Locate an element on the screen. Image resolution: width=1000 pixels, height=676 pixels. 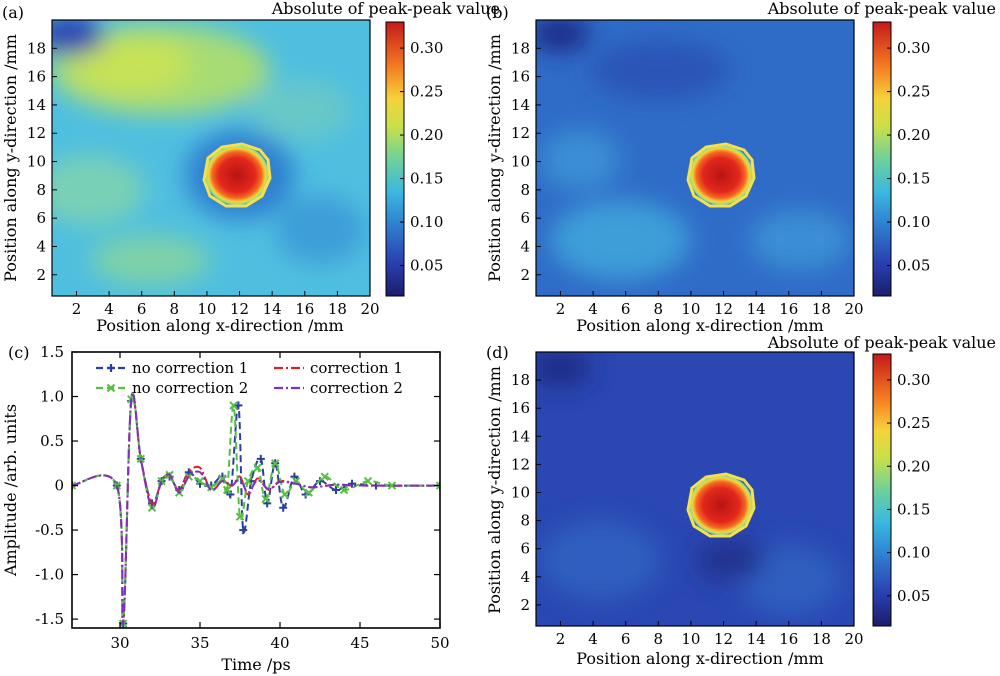
legend-label: no correction 1 is located at coordinates (190, 368).